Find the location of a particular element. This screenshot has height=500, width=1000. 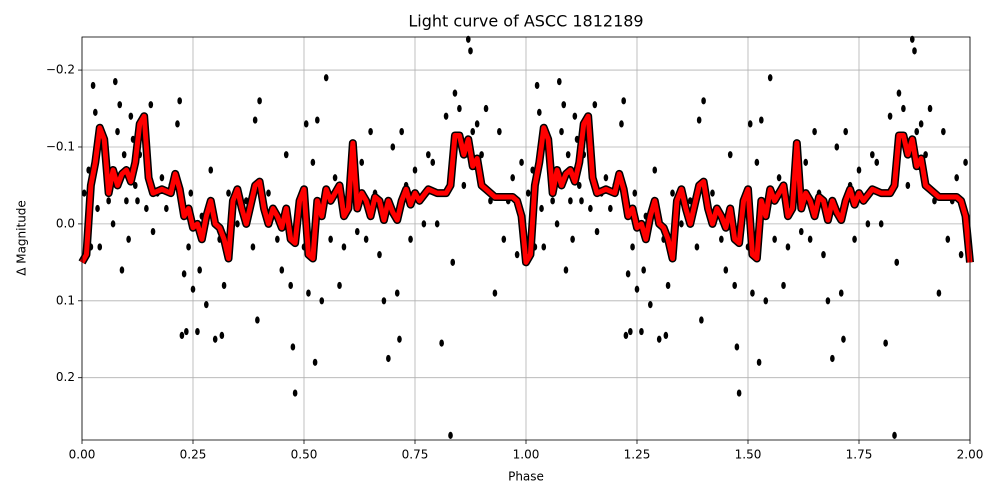

y-tick-label: 0.0 is located at coordinates (65, 223).